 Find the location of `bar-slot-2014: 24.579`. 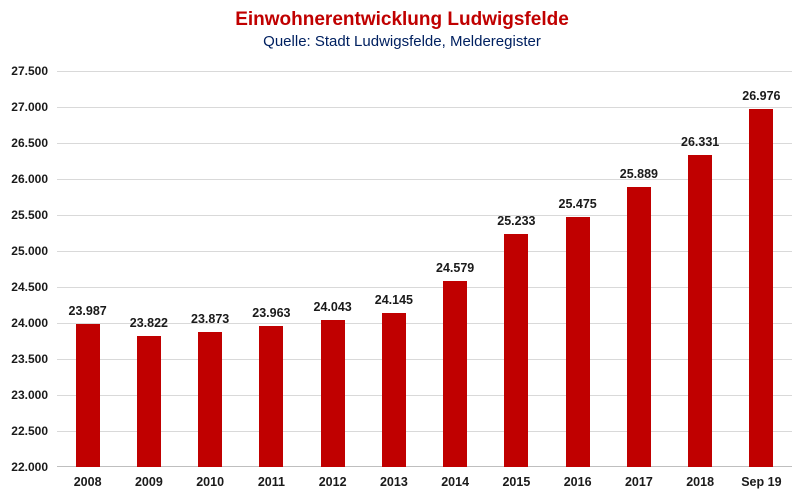

bar-slot-2014: 24.579 is located at coordinates (455, 269).